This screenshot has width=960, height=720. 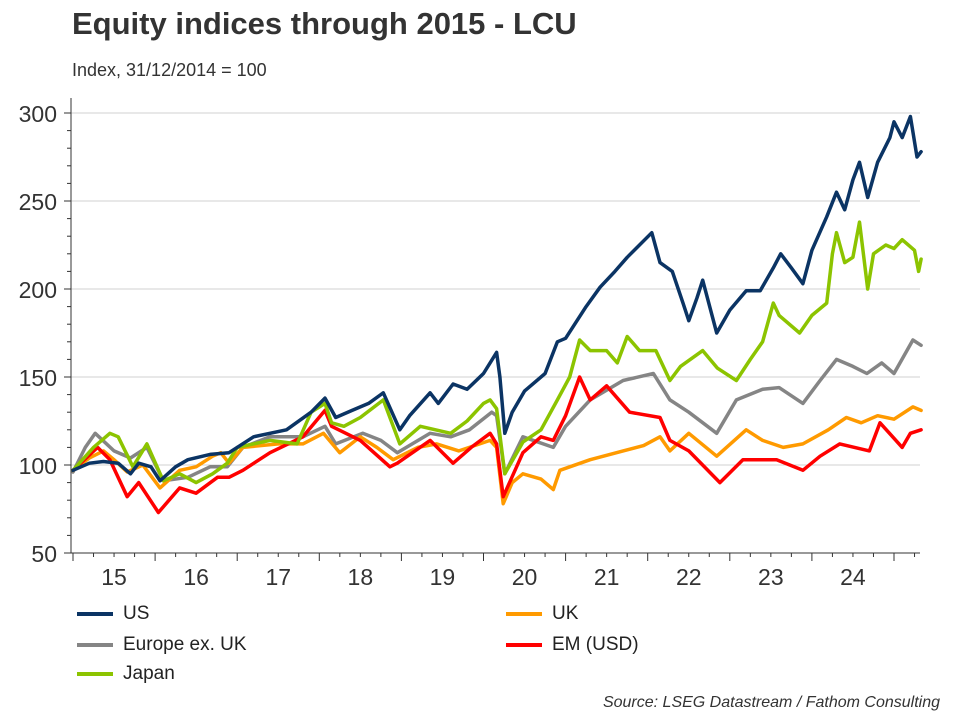 What do you see at coordinates (38, 114) in the screenshot?
I see `y-tick-label: 300` at bounding box center [38, 114].